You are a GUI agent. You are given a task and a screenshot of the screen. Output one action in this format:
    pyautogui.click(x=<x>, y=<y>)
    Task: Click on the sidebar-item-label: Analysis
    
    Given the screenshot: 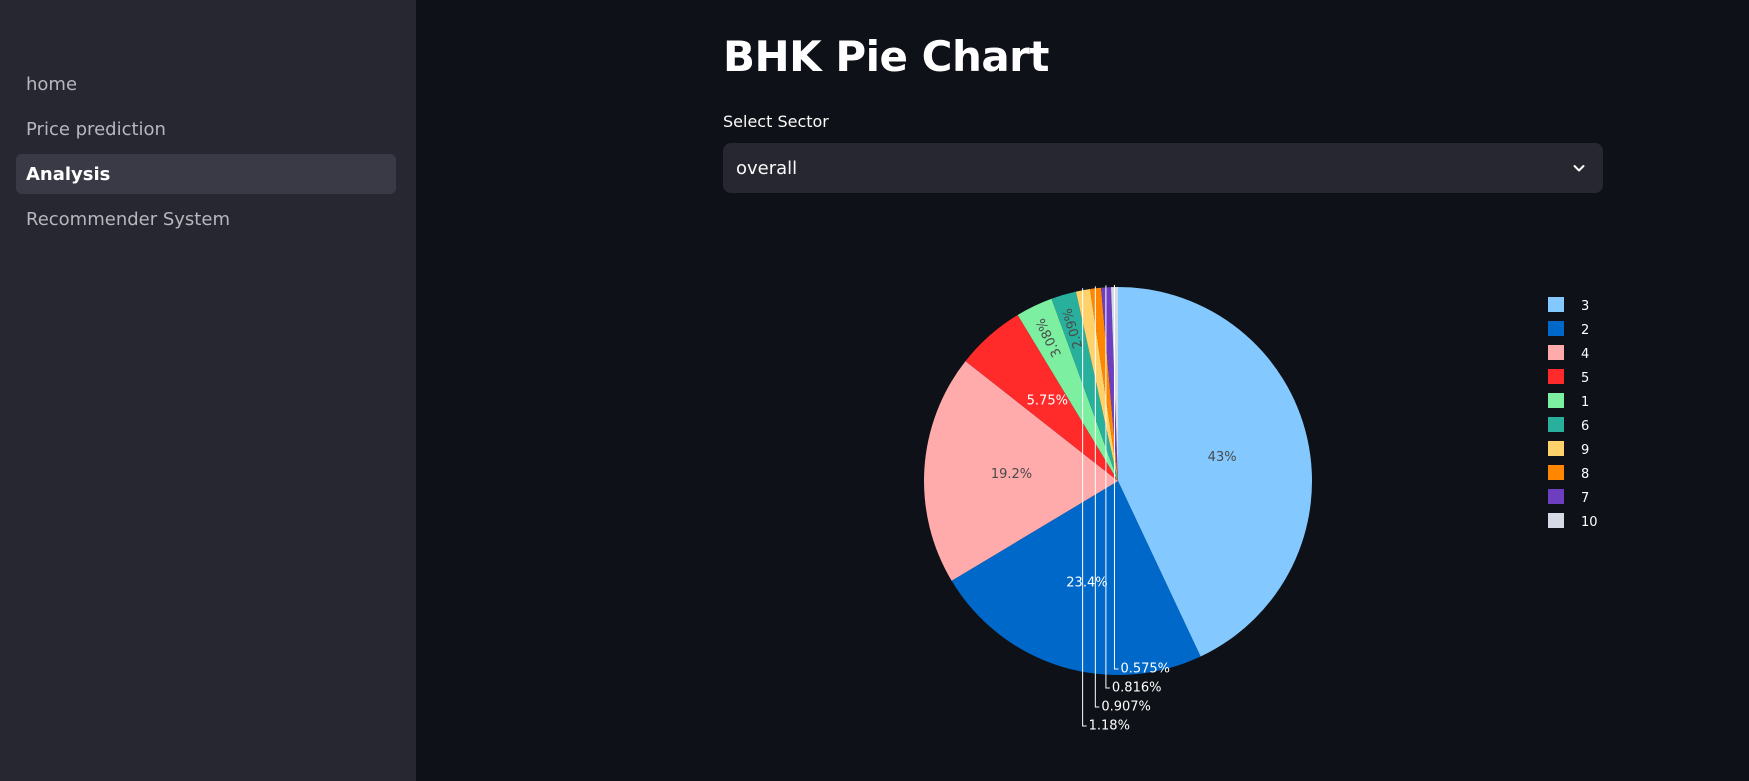 What is the action you would take?
    pyautogui.click(x=68, y=174)
    